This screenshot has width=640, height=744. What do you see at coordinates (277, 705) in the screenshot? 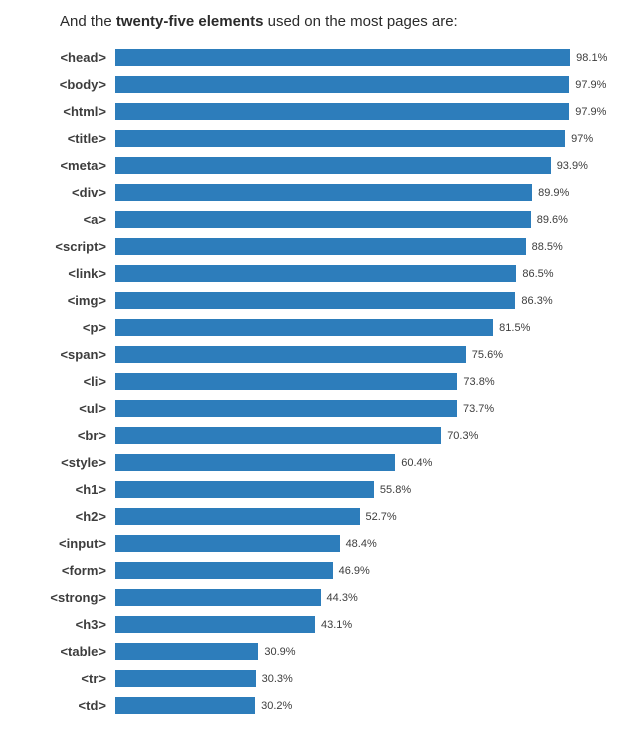
I see `value-label: 30.2%` at bounding box center [277, 705].